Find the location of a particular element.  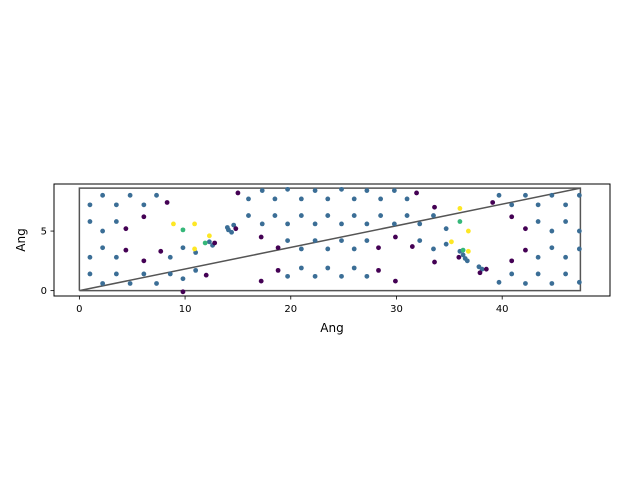

x-tick-label: 40 is located at coordinates (502, 309).